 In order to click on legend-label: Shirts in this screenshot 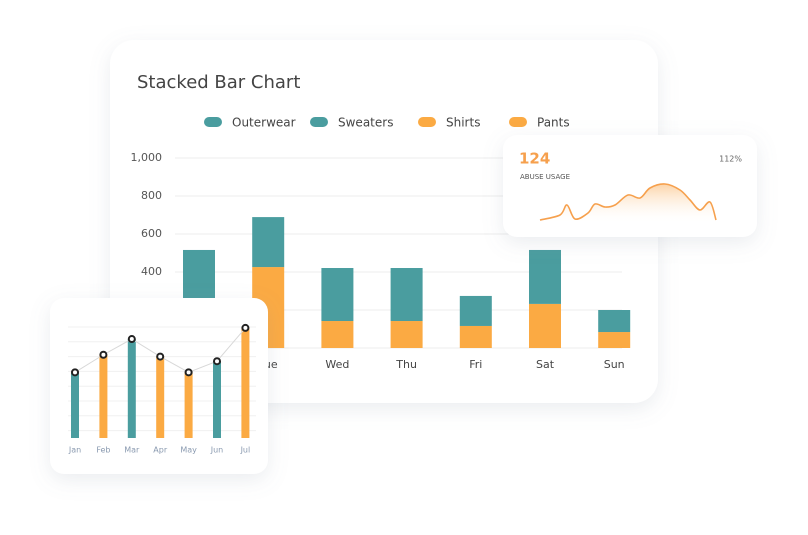, I will do `click(463, 123)`.